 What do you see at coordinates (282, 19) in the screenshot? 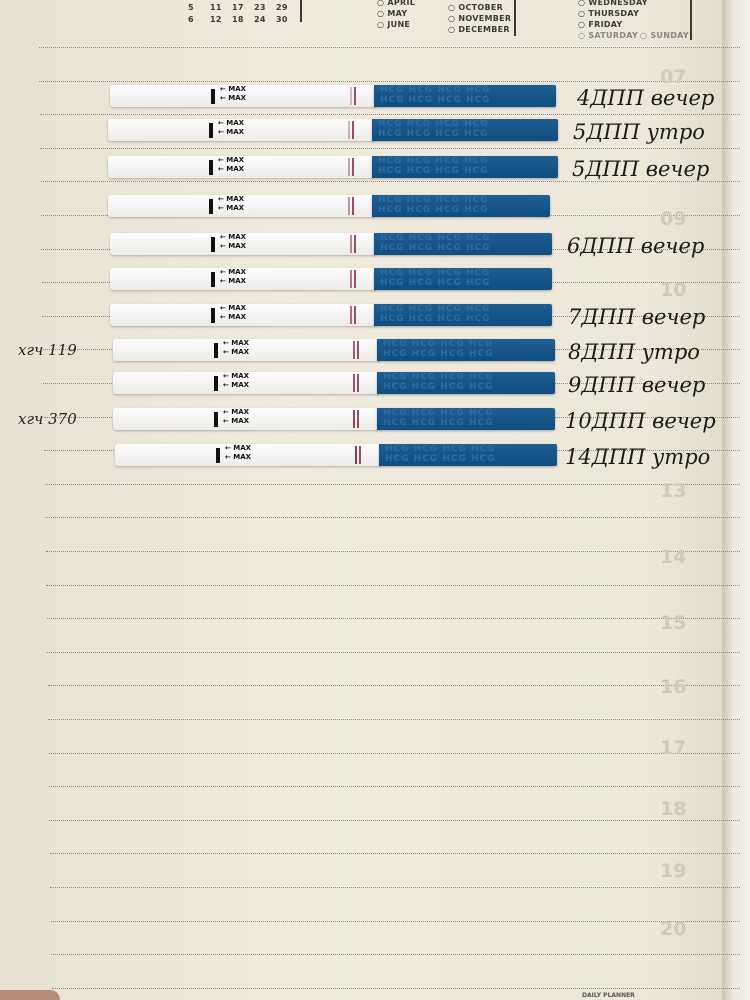
I see `date-number: 30` at bounding box center [282, 19].